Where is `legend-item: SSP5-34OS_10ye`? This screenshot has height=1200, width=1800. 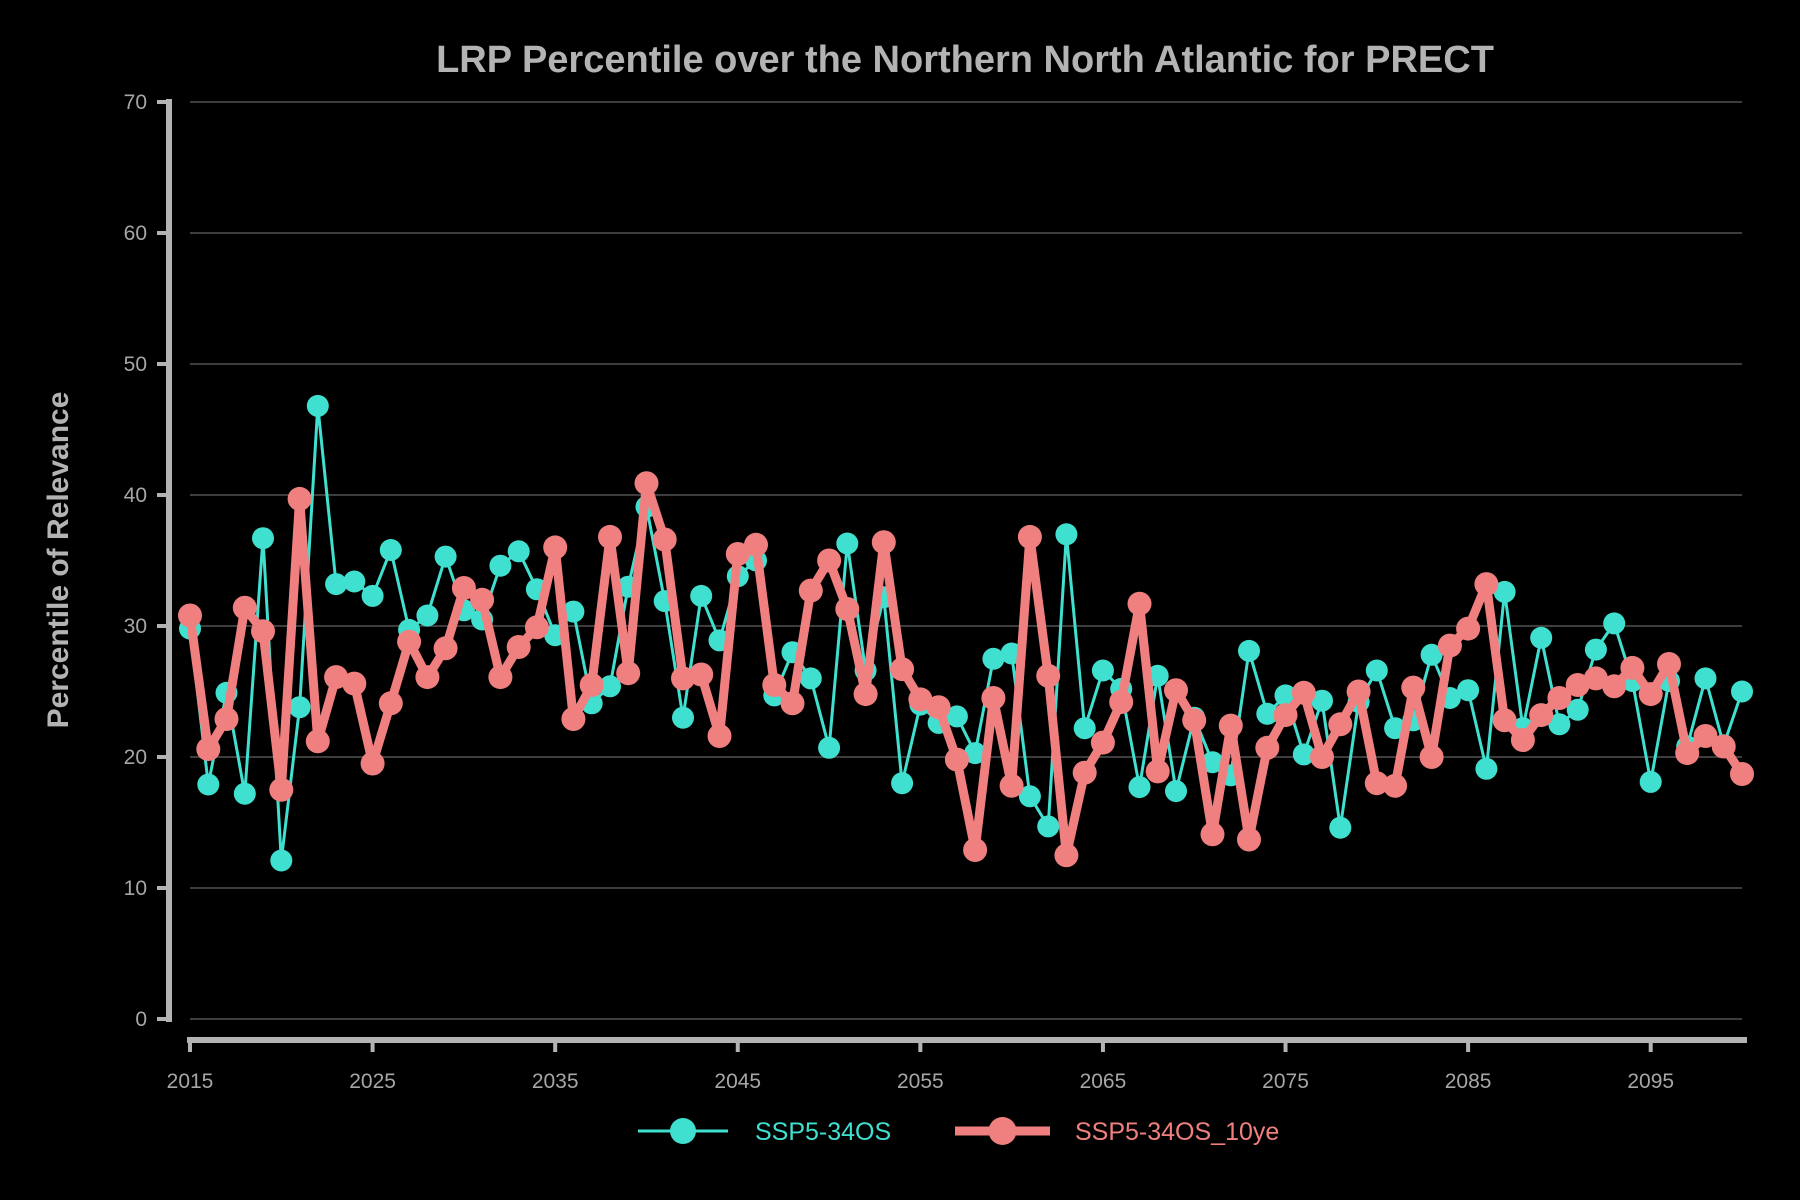
legend-item: SSP5-34OS_10ye is located at coordinates (1117, 1131).